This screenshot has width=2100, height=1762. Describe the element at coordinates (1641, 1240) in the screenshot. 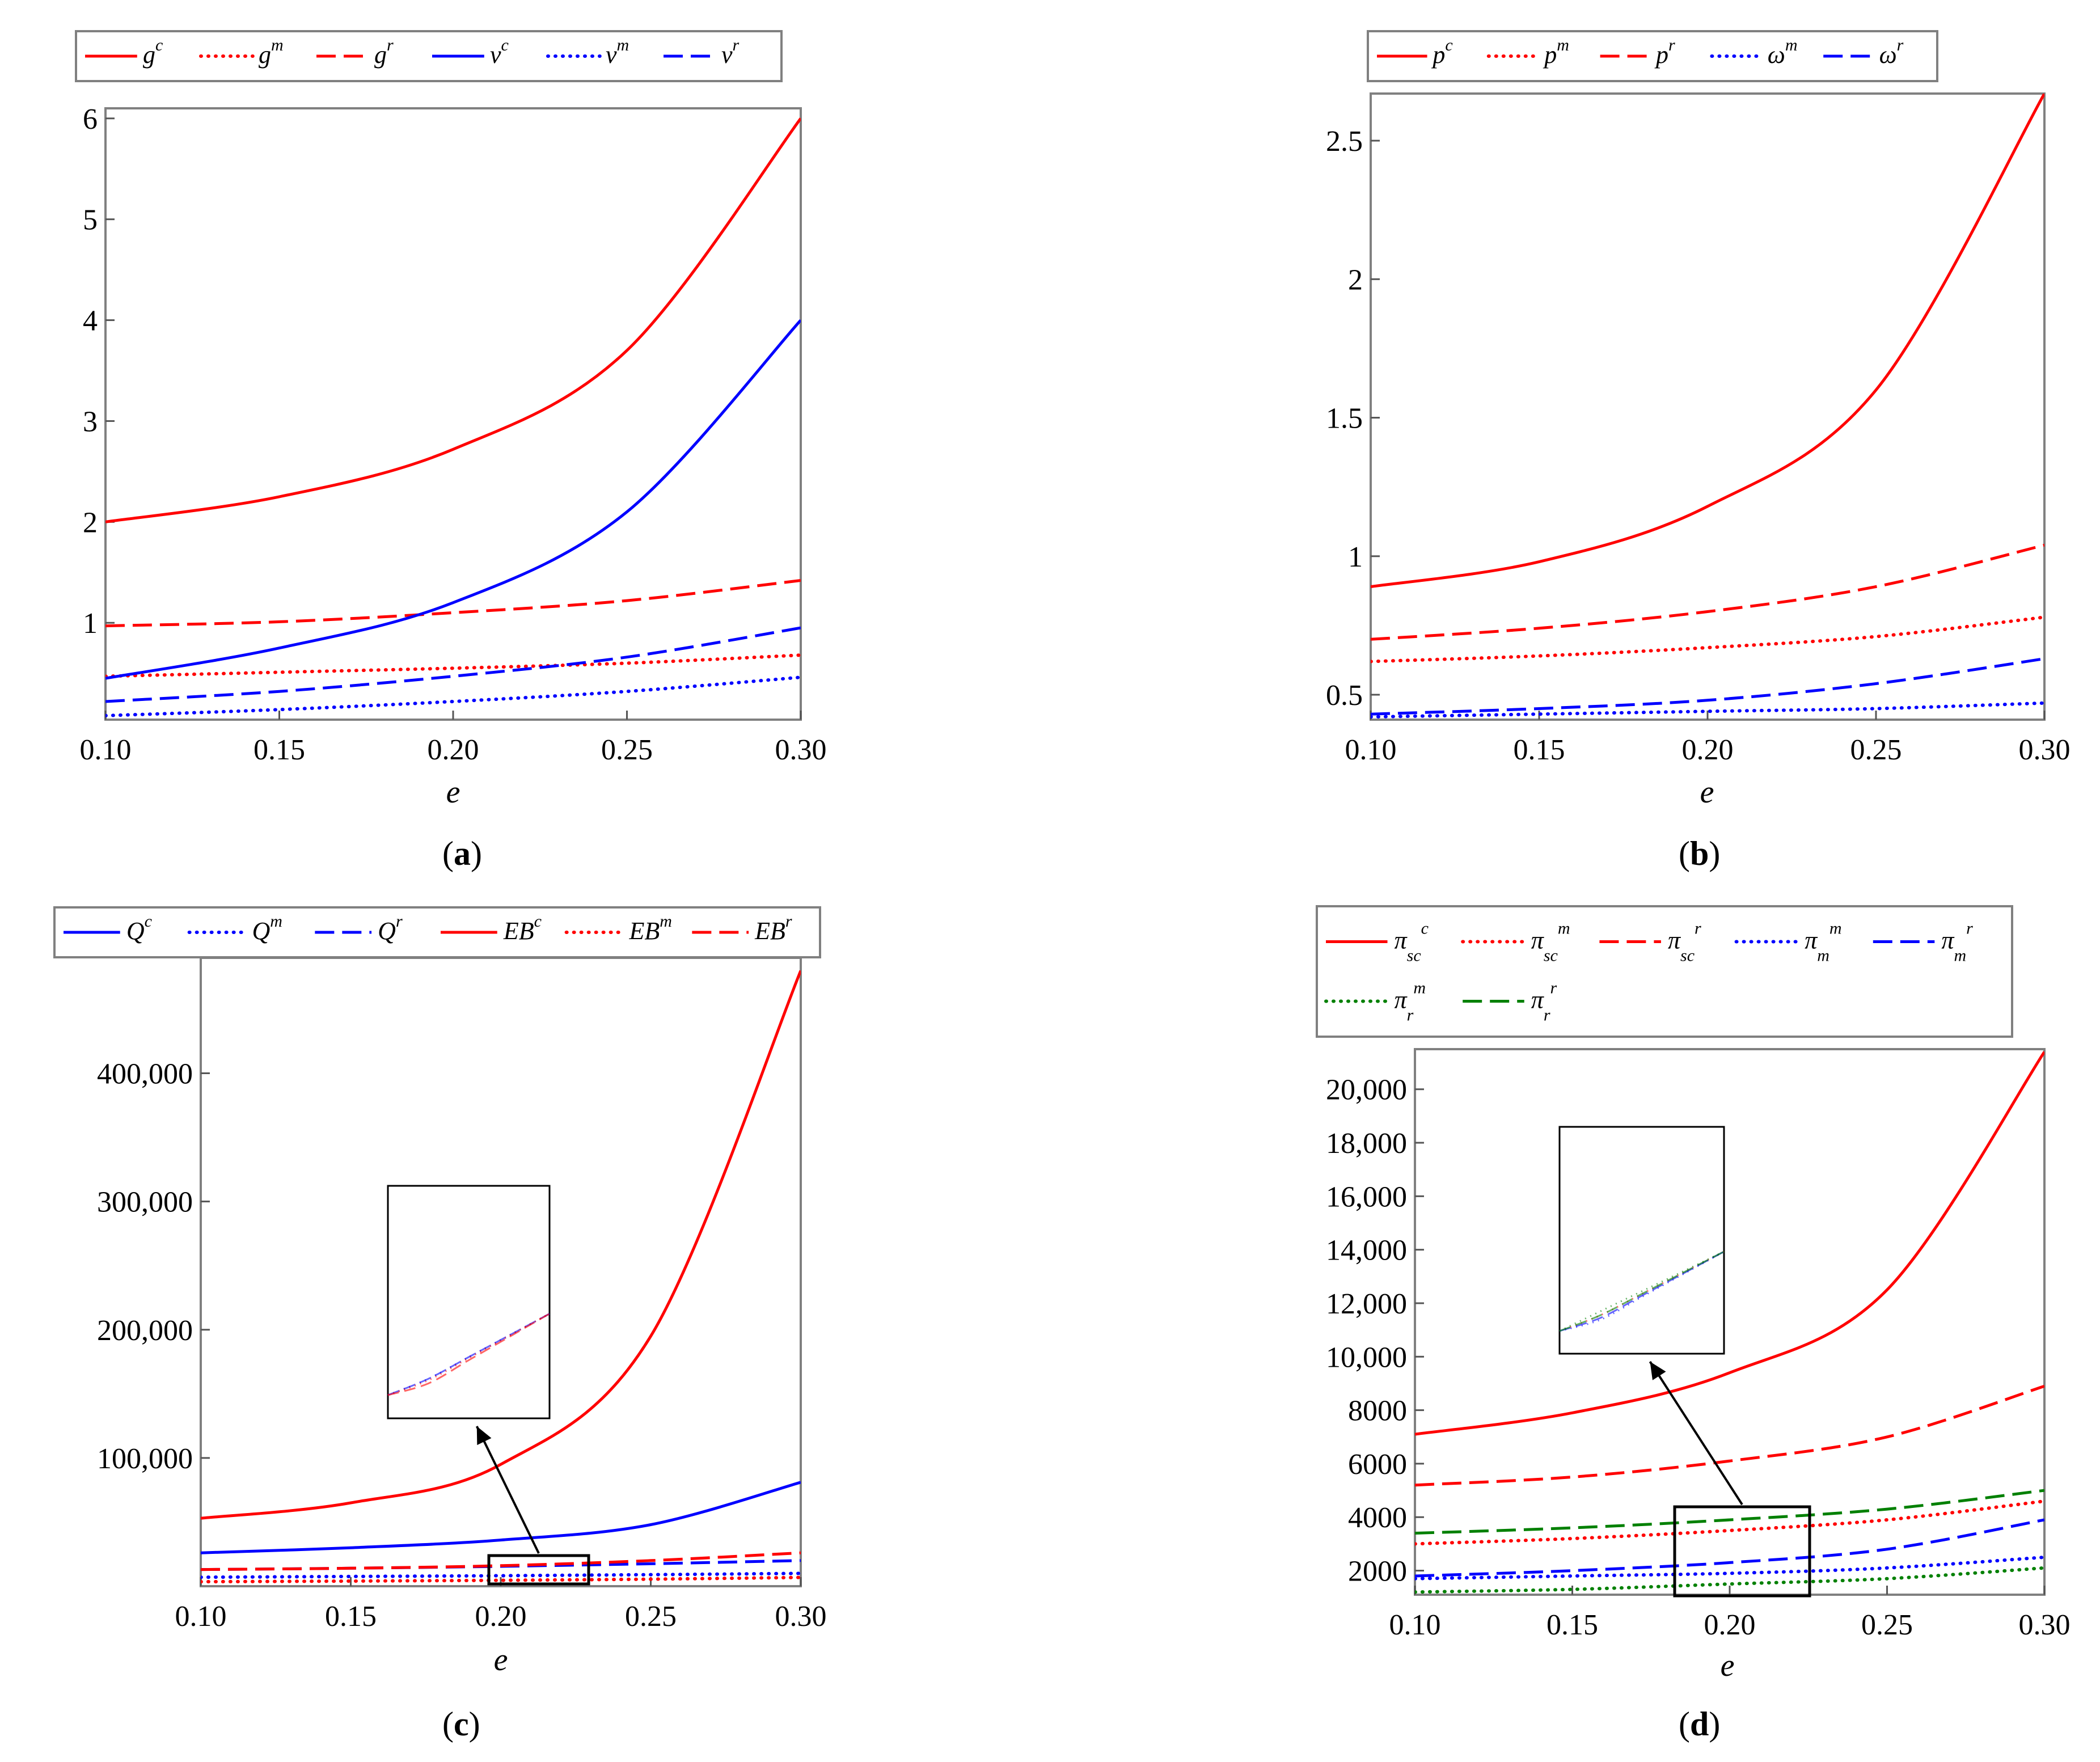

I see `zoom-inset-box` at that location.